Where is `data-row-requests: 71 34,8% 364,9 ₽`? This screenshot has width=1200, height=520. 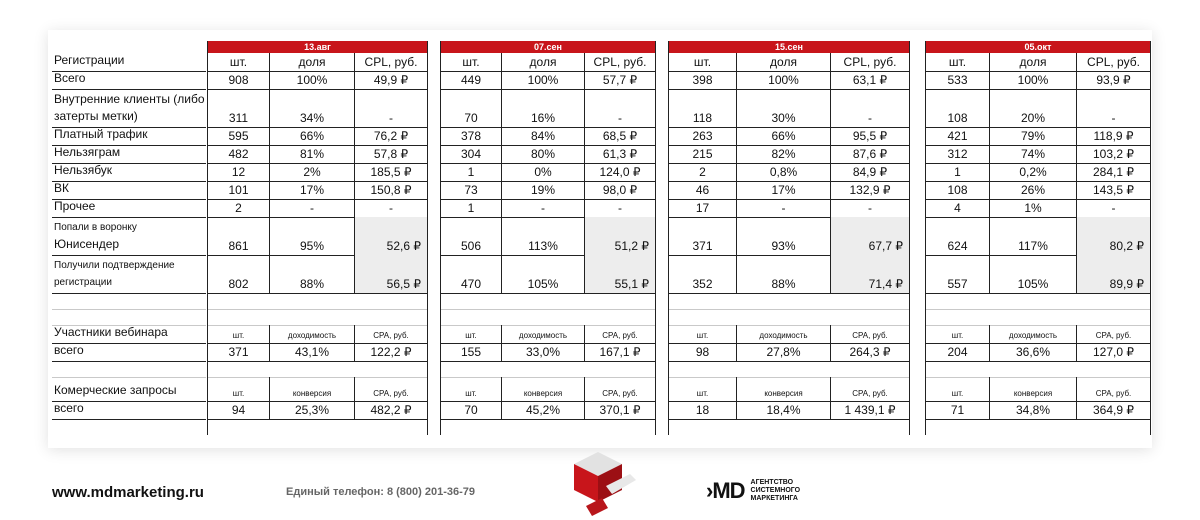 data-row-requests: 71 34,8% 364,9 ₽ is located at coordinates (1038, 410).